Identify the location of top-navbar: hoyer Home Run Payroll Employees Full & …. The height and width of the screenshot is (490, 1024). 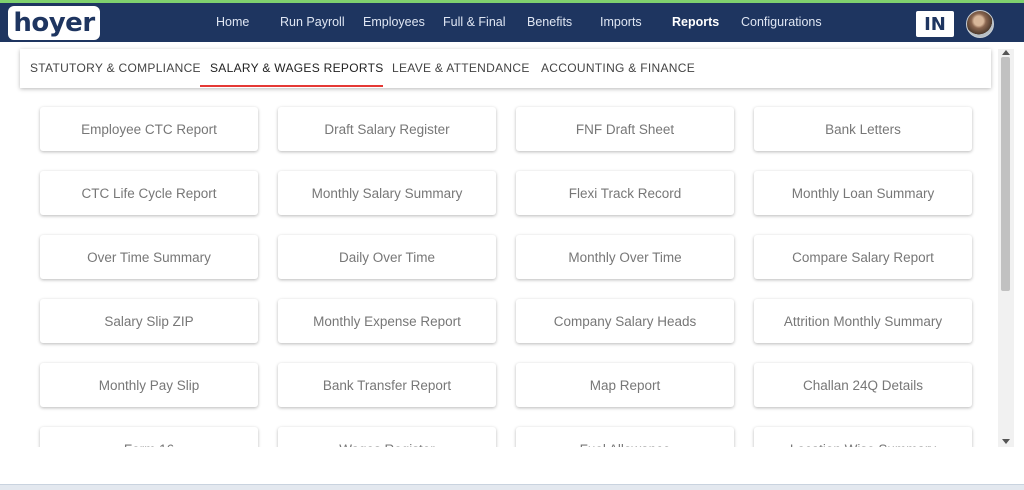
(512, 22).